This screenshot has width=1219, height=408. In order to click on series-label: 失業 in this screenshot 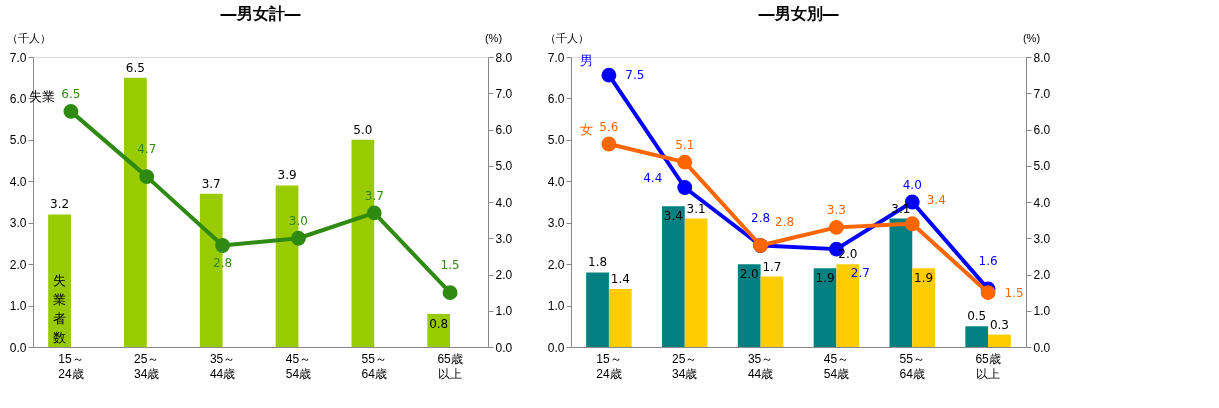, I will do `click(41, 97)`.